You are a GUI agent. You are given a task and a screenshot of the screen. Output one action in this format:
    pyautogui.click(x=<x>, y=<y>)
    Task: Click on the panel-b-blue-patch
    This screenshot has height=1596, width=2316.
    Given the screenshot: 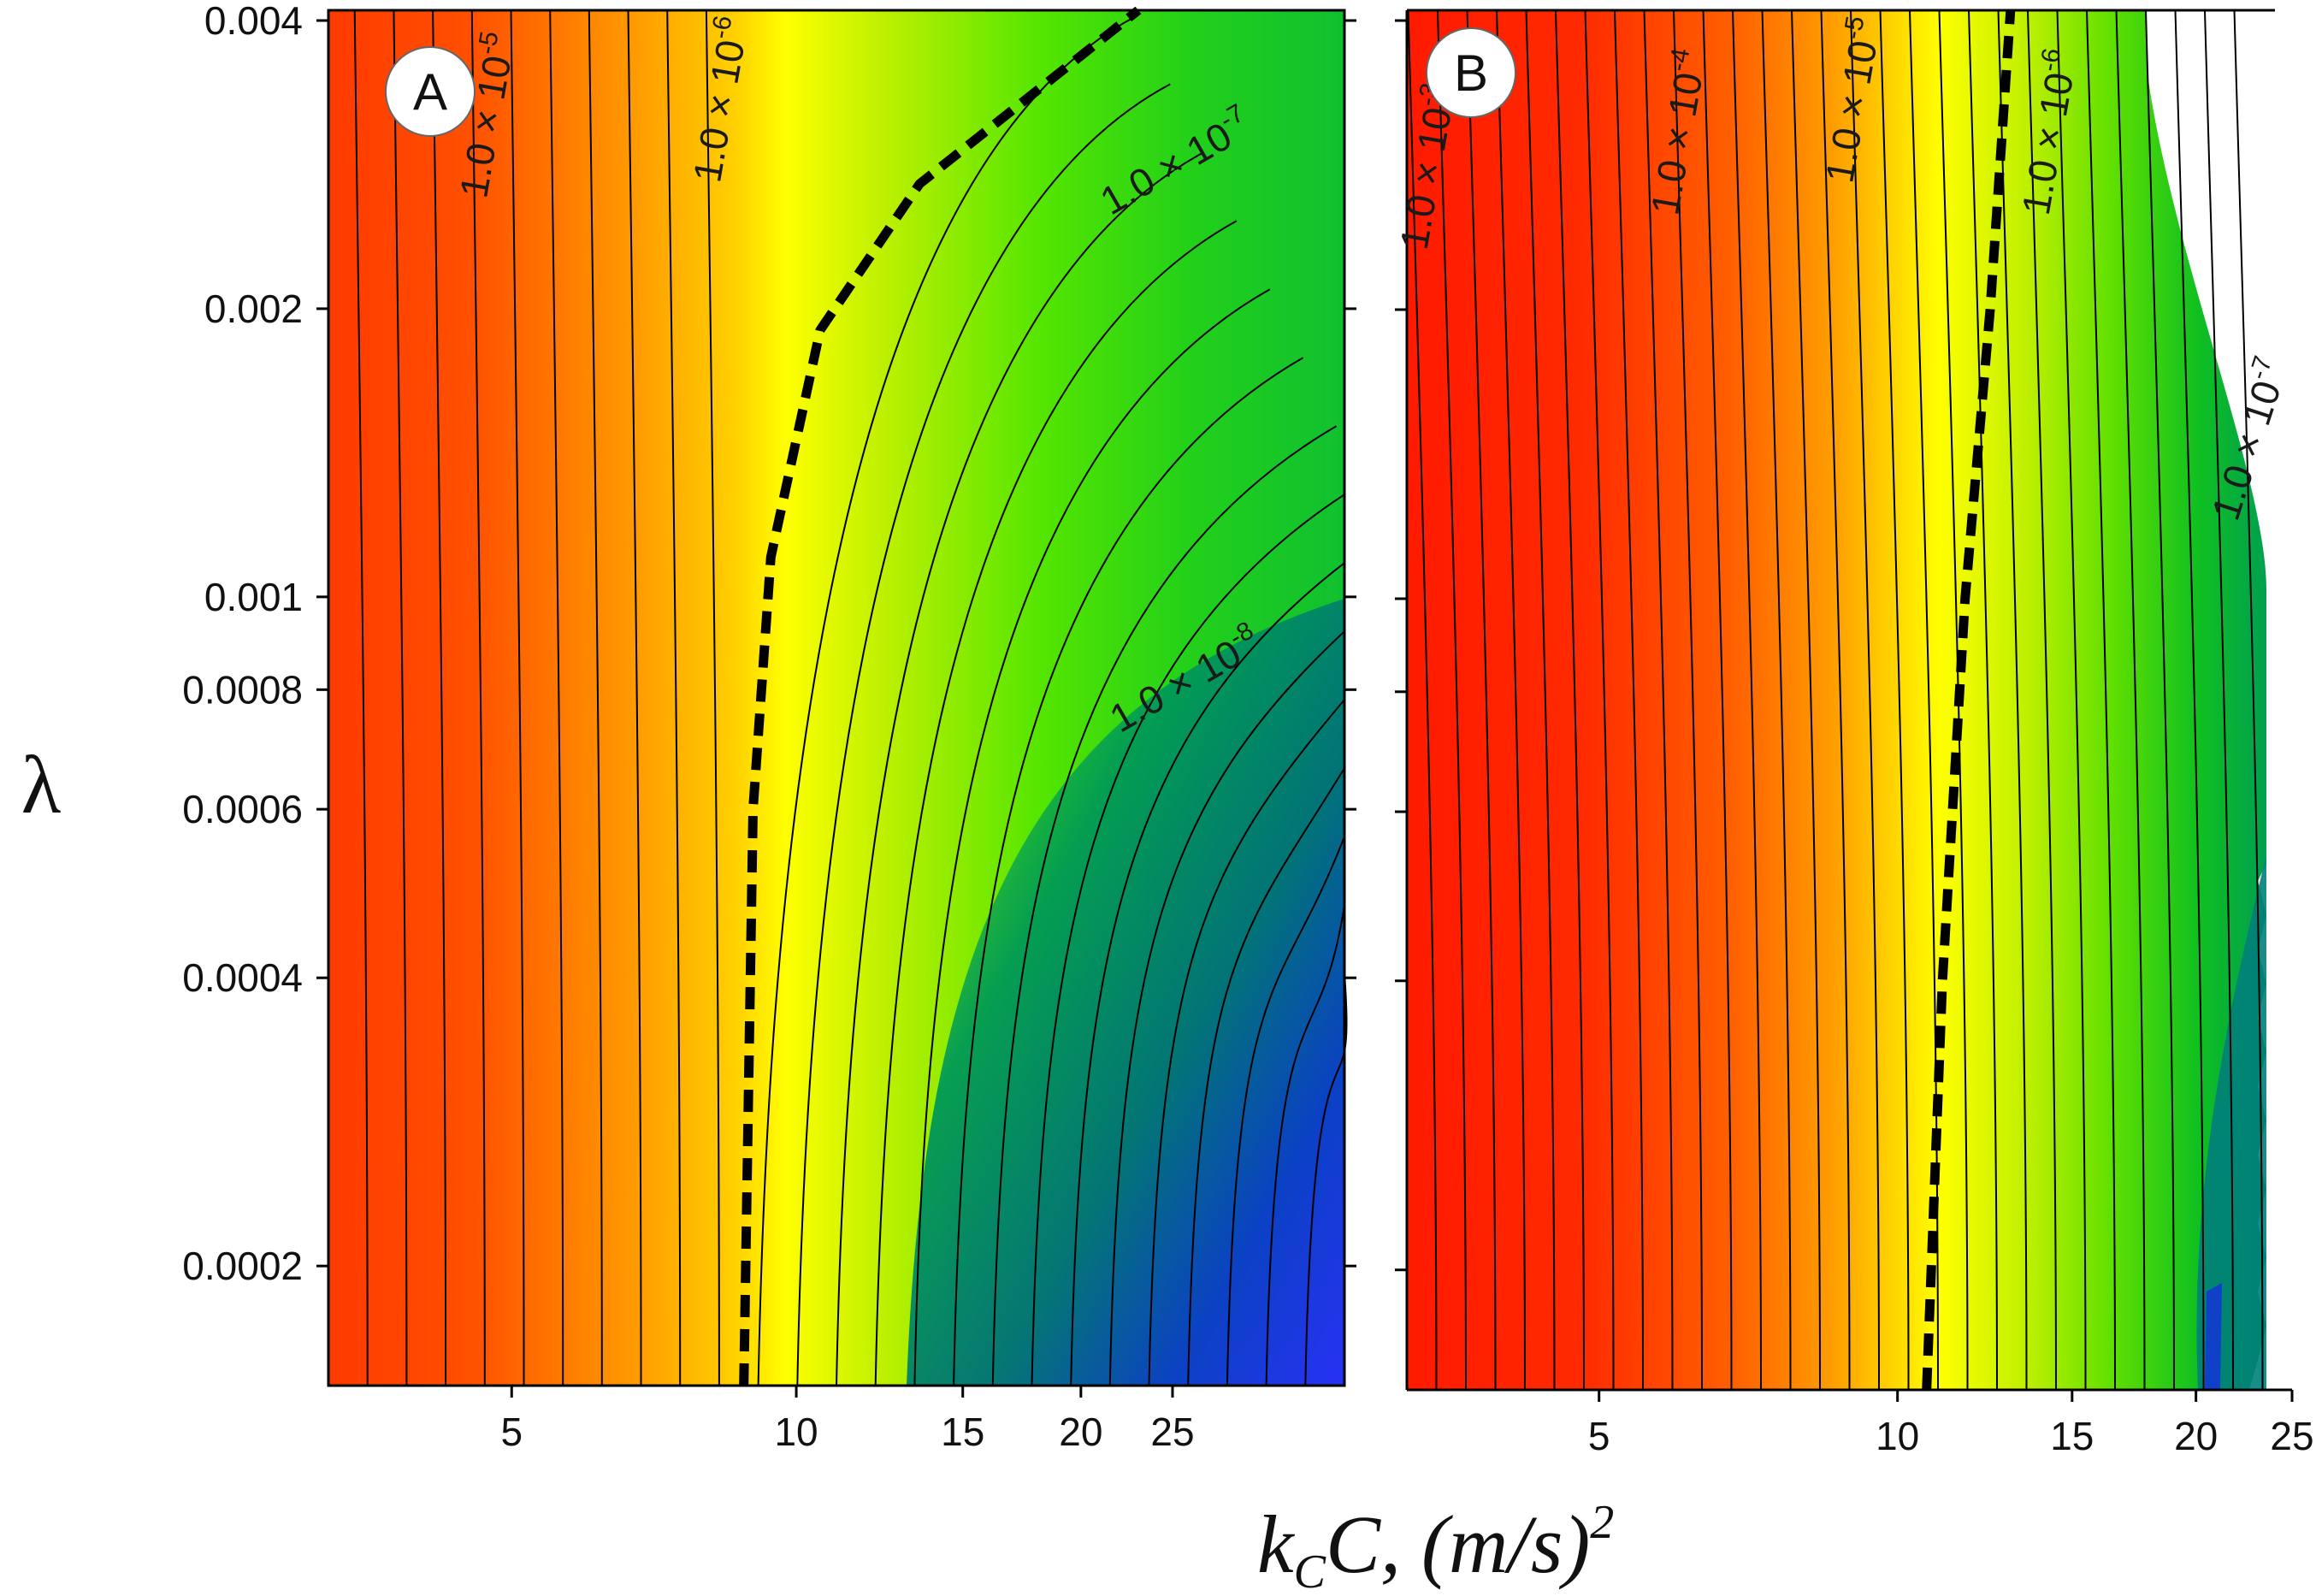 What is the action you would take?
    pyautogui.click(x=2213, y=1336)
    